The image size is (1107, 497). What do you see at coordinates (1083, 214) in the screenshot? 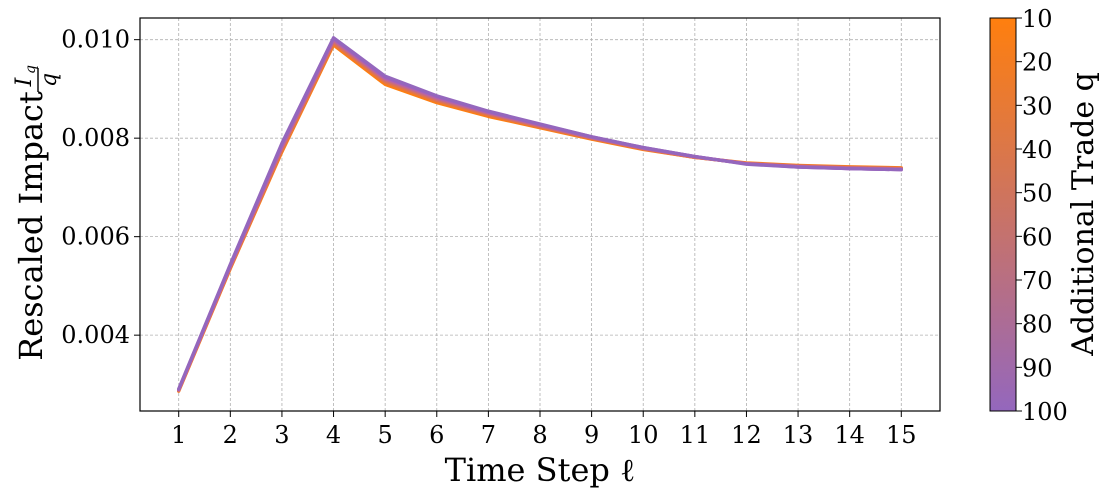
I see `colorbar-label: Additional Trade q` at bounding box center [1083, 214].